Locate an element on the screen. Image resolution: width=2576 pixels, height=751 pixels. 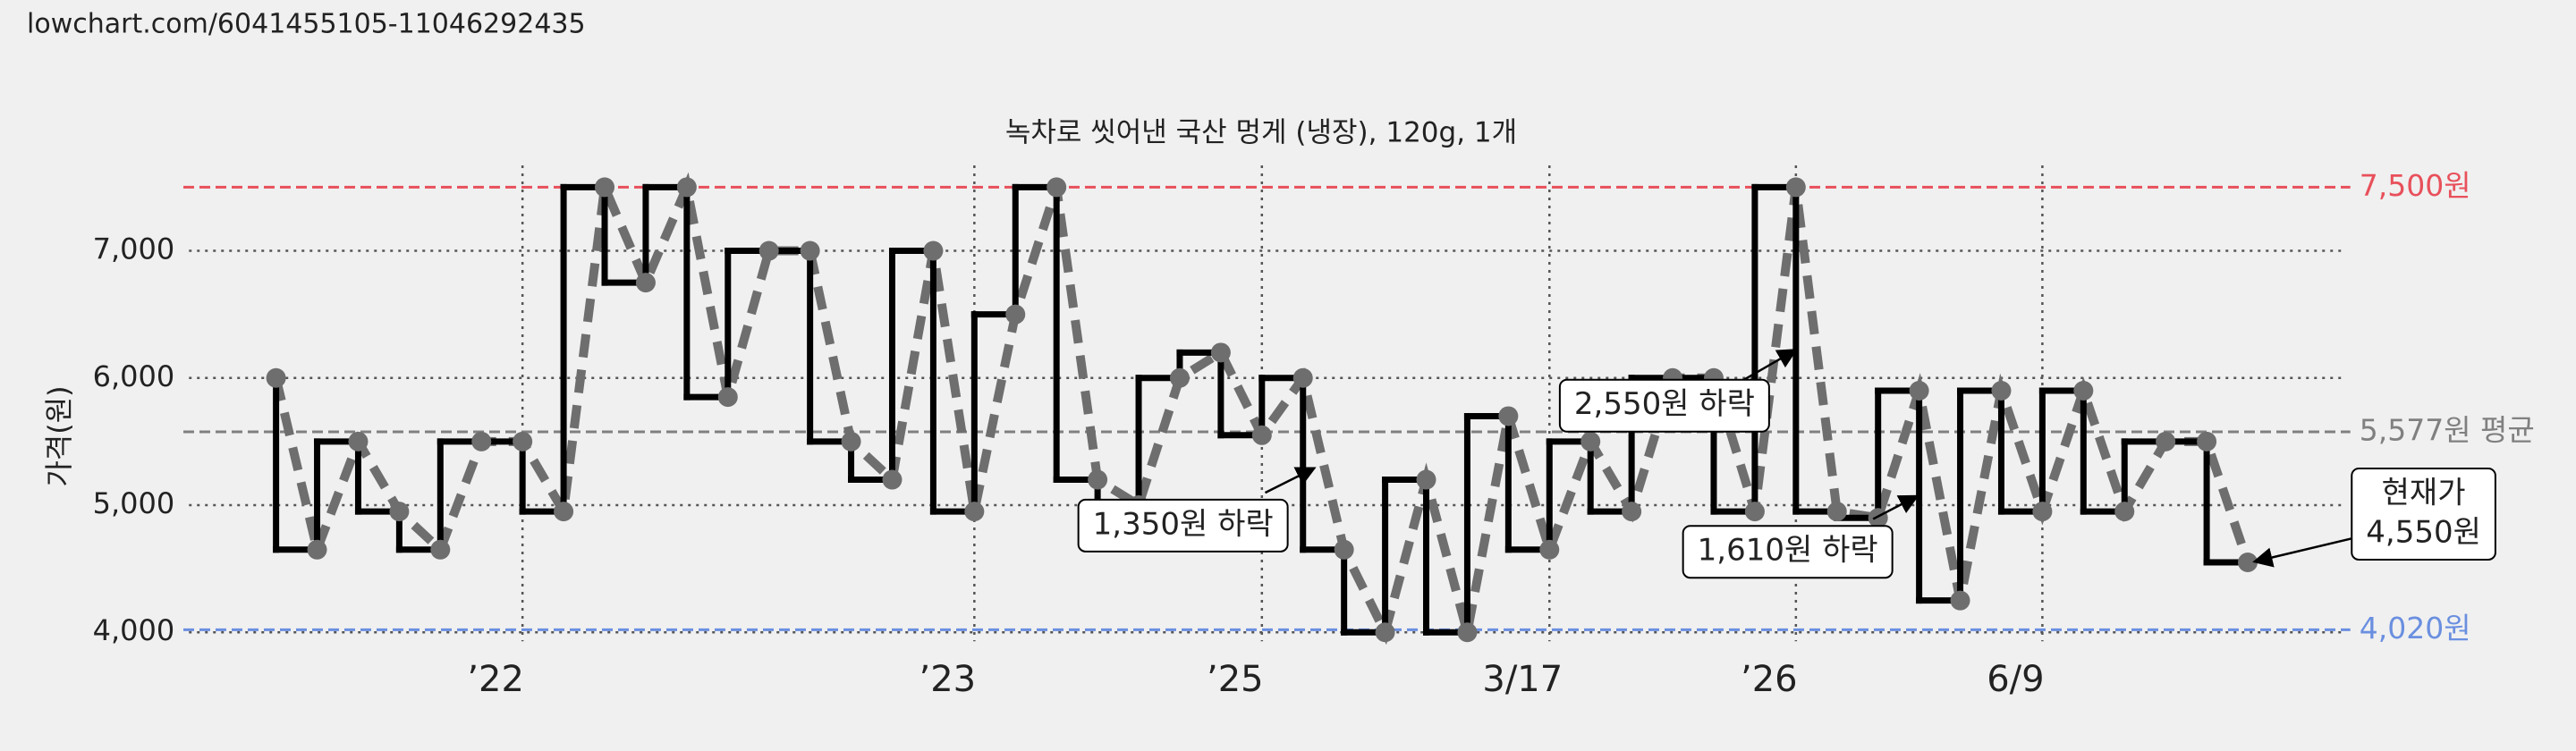
annotation-text: 4,550원 is located at coordinates (2423, 532).